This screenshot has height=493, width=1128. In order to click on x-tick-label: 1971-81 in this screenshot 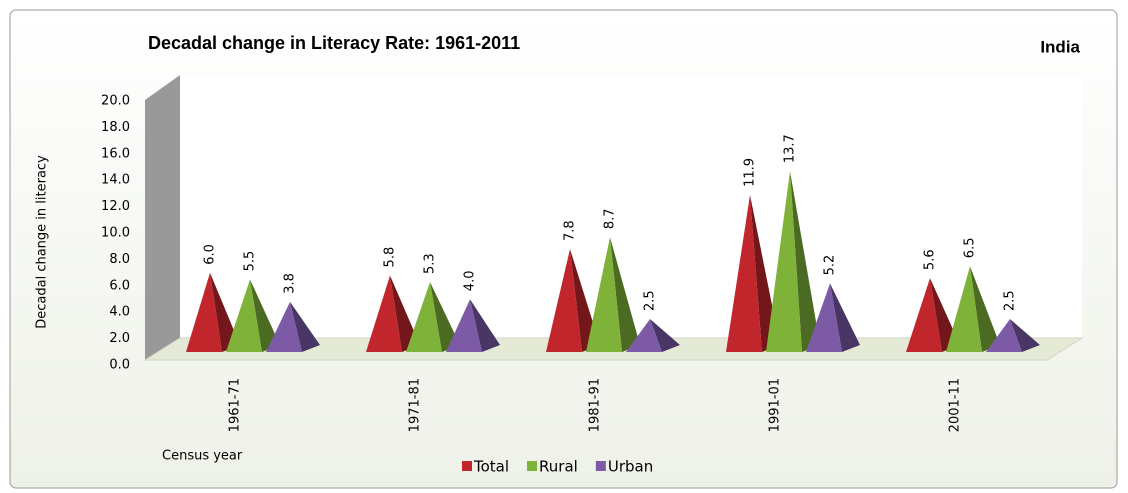, I will do `click(415, 405)`.